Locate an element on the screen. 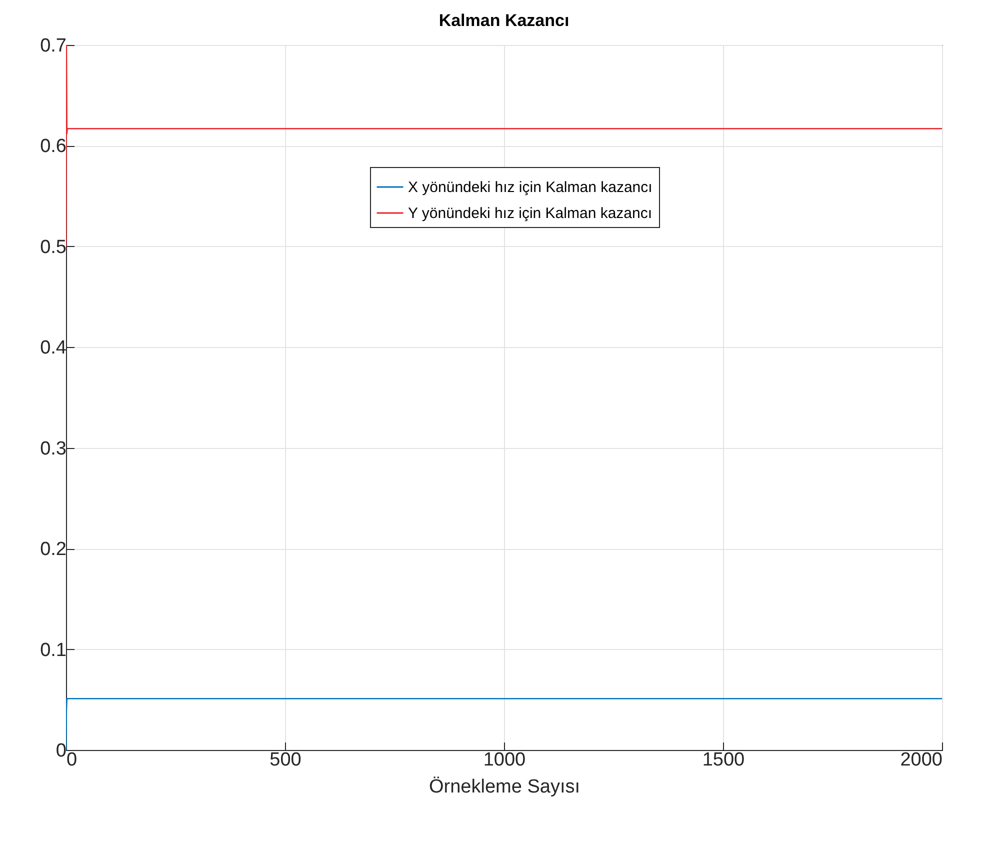  y-tick-label: 0.3 is located at coordinates (53, 449).